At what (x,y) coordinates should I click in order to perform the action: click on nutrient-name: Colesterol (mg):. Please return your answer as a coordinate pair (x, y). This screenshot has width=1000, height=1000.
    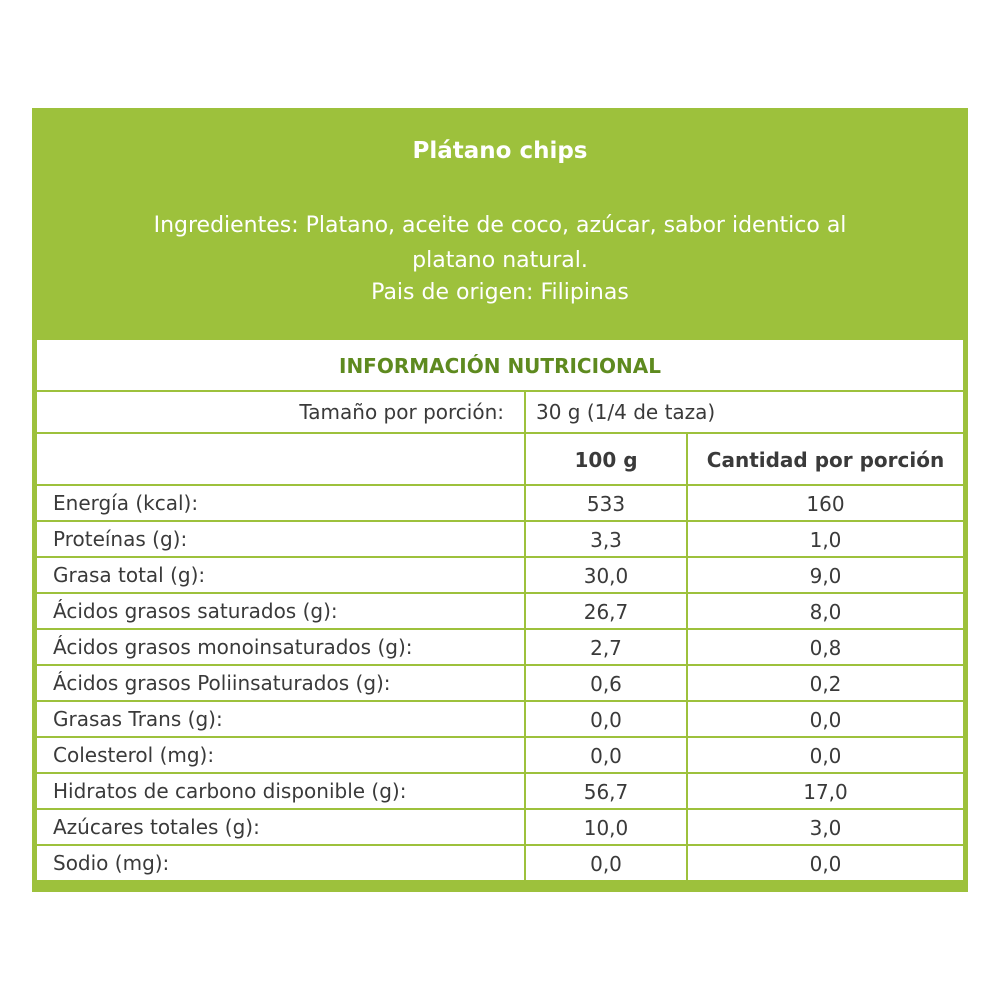
    Looking at the image, I should click on (280, 755).